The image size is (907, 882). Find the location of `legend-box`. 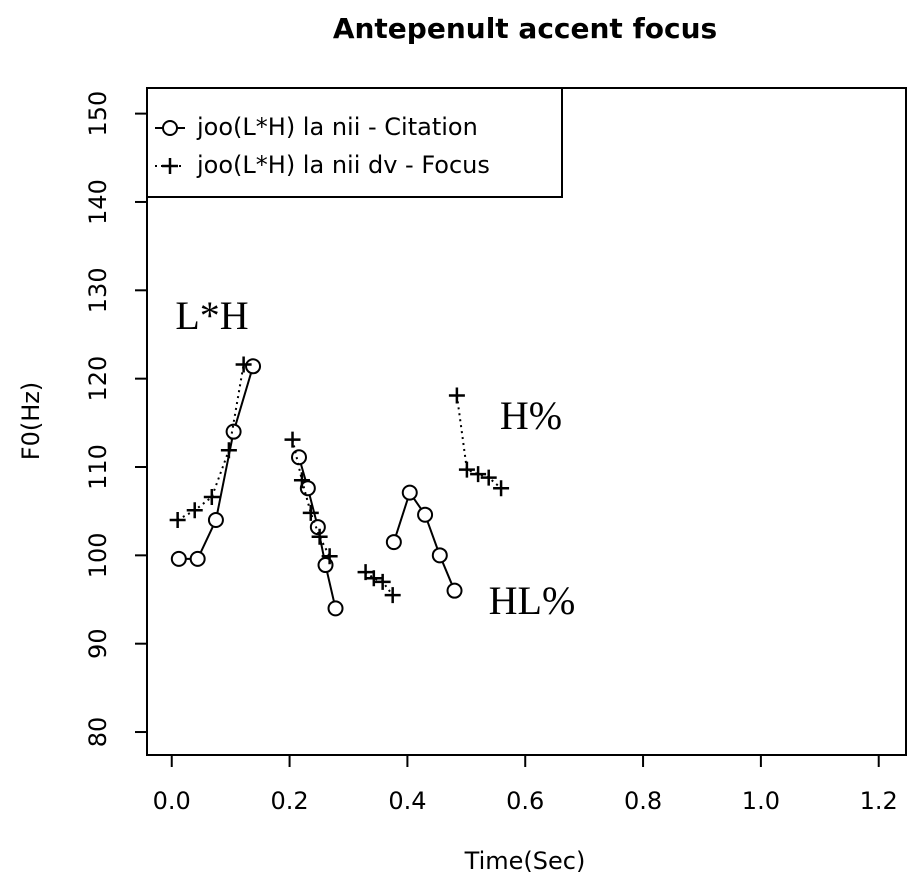

legend-box is located at coordinates (354, 142).